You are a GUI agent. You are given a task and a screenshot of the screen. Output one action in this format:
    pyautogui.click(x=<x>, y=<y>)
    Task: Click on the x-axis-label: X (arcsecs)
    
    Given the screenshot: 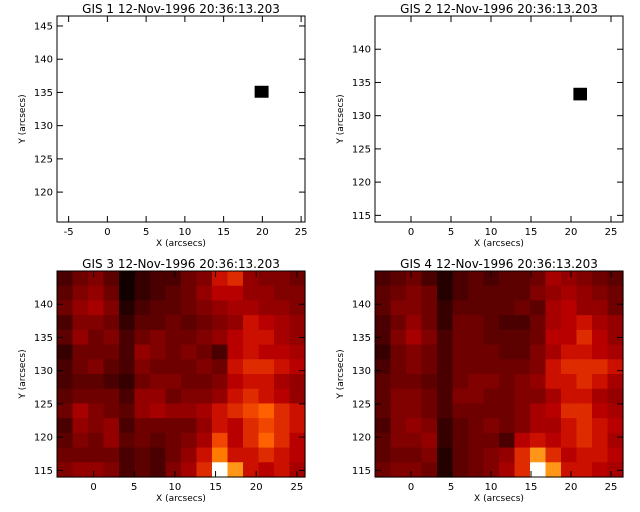 What is the action you would take?
    pyautogui.click(x=181, y=244)
    